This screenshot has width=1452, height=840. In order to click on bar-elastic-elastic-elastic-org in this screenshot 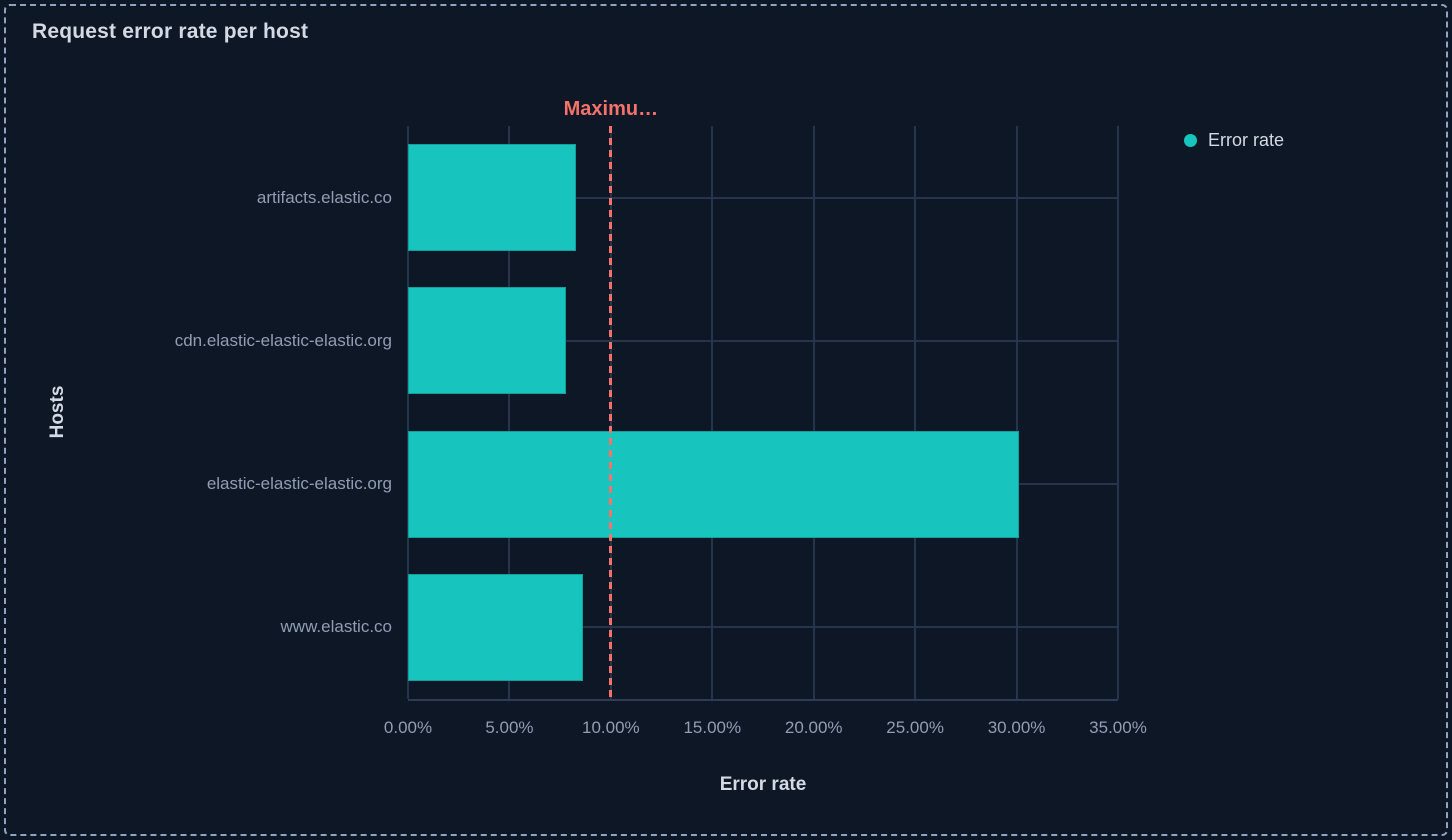, I will do `click(713, 484)`.